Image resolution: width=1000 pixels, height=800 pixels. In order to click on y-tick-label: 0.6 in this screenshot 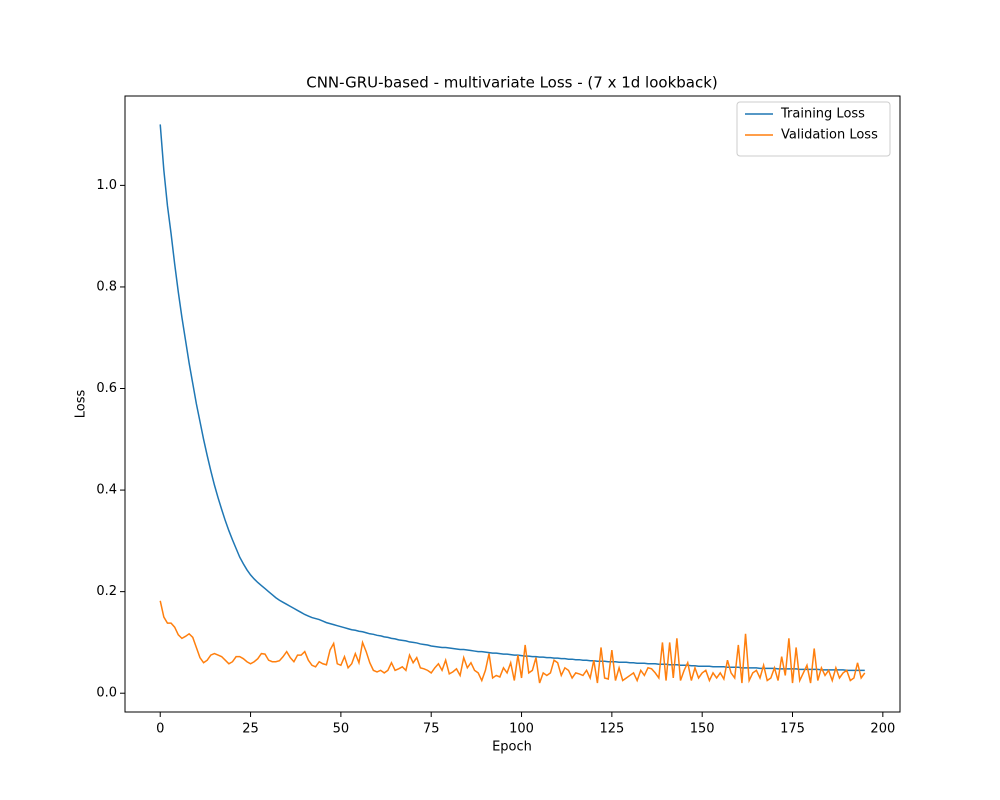, I will do `click(106, 388)`.